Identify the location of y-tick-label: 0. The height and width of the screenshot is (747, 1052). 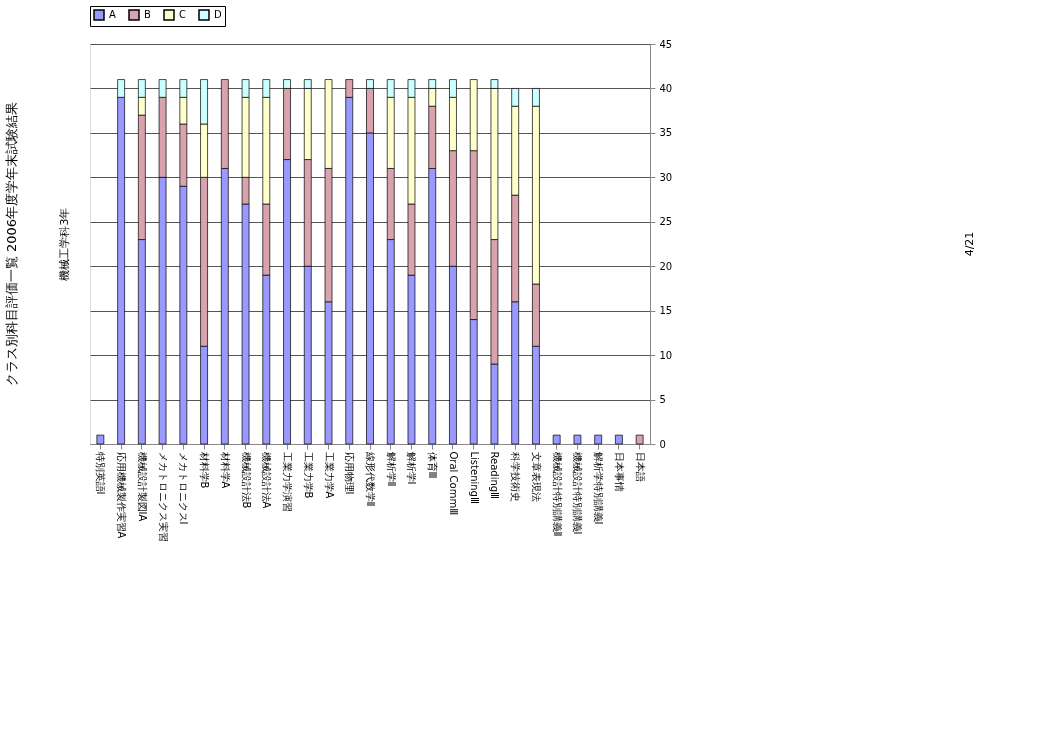
(662, 444).